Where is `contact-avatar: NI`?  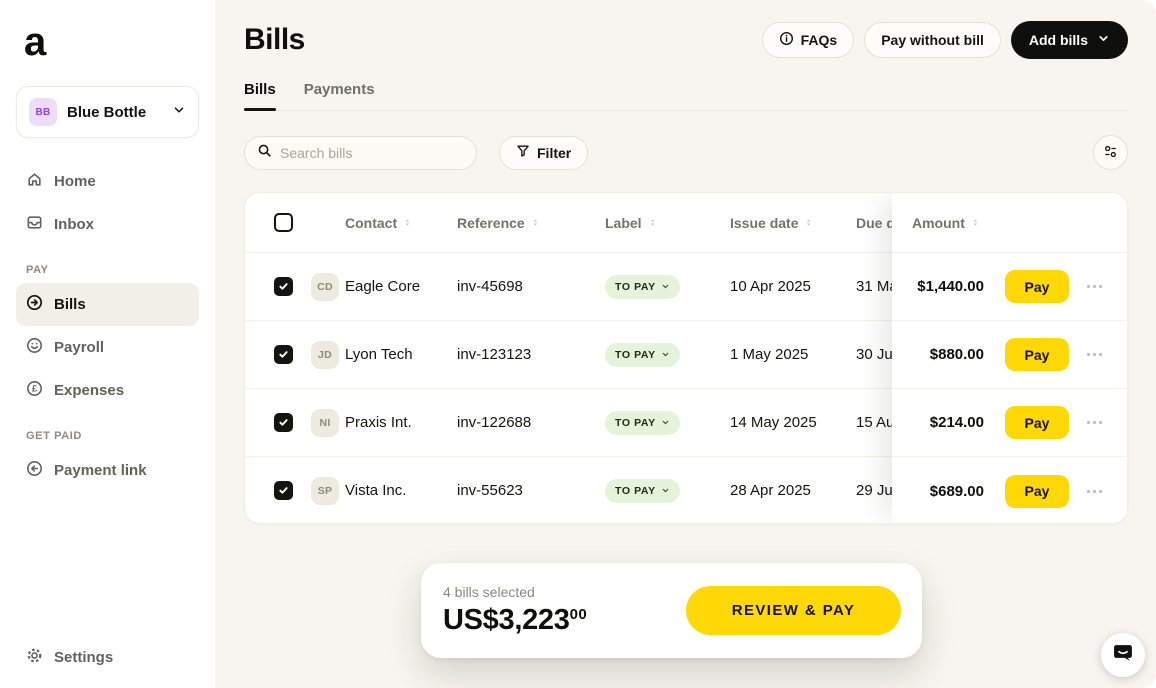
contact-avatar: NI is located at coordinates (325, 422).